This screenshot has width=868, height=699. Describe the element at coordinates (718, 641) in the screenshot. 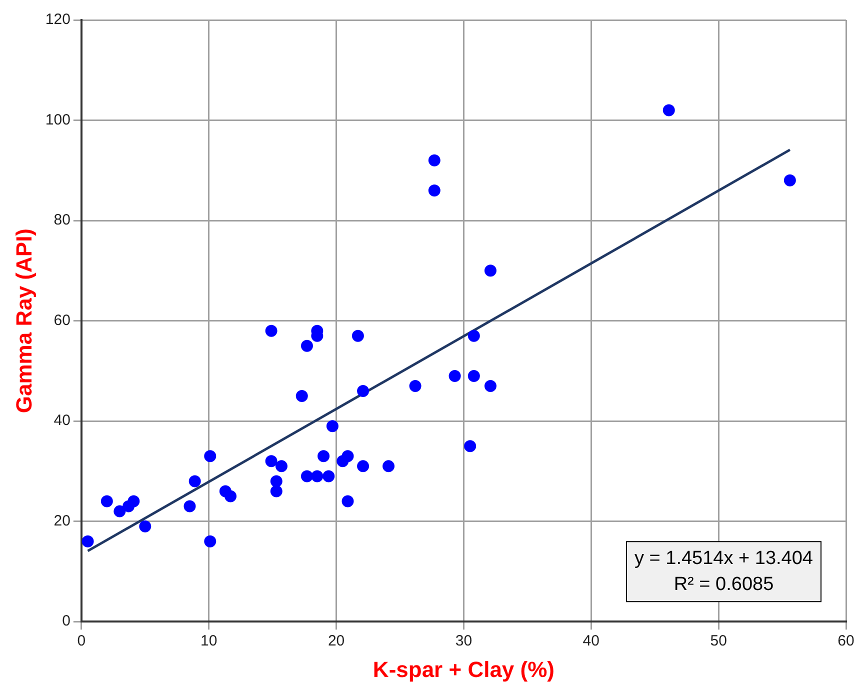

I see `x-tick-label: 50` at that location.